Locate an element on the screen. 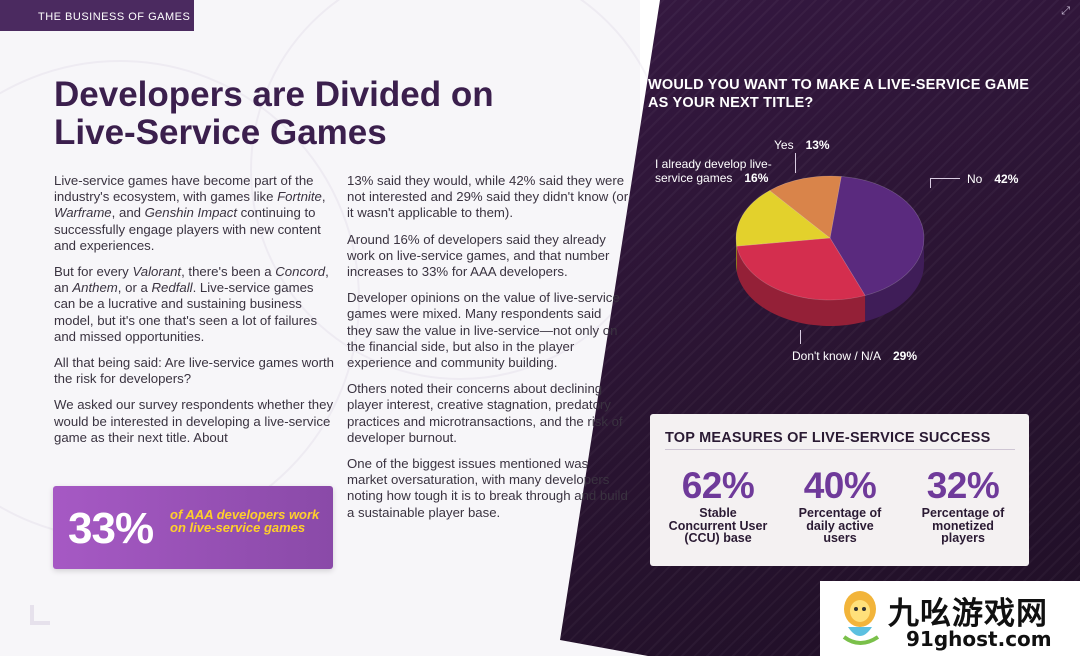 The height and width of the screenshot is (656, 1080). watermark-url: 91ghost.com is located at coordinates (979, 639).